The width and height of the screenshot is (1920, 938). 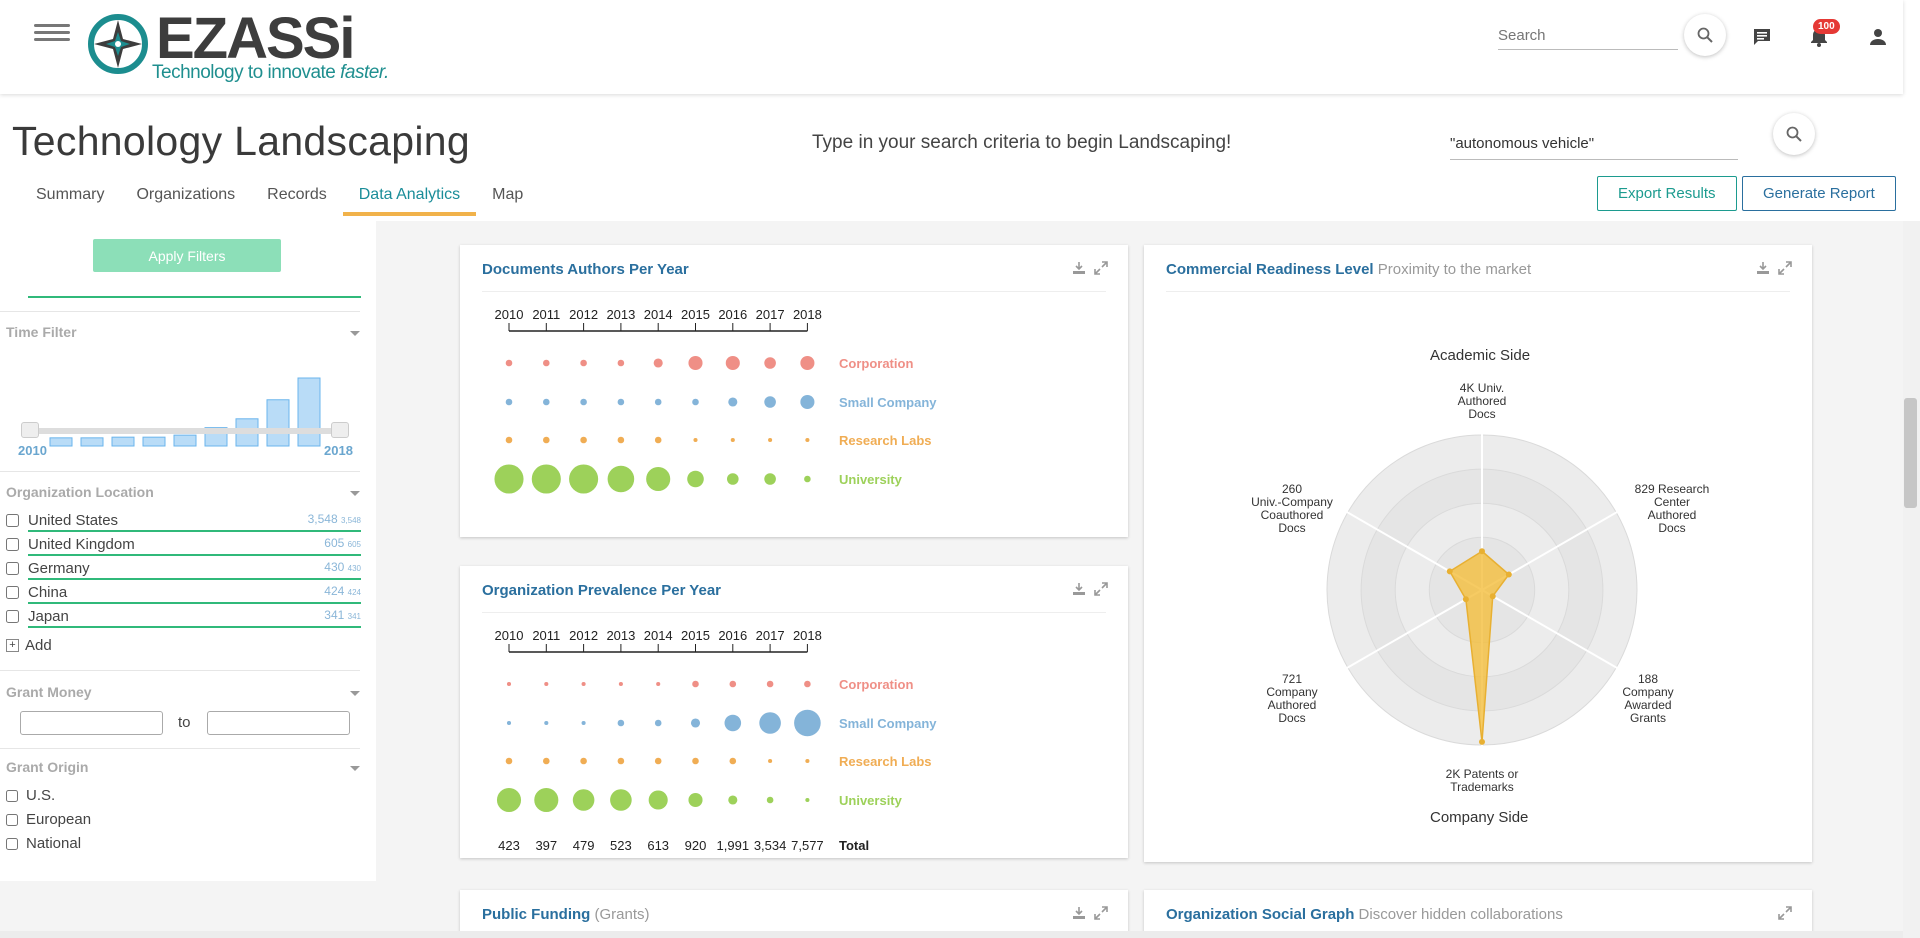 What do you see at coordinates (1762, 37) in the screenshot?
I see `chat-button` at bounding box center [1762, 37].